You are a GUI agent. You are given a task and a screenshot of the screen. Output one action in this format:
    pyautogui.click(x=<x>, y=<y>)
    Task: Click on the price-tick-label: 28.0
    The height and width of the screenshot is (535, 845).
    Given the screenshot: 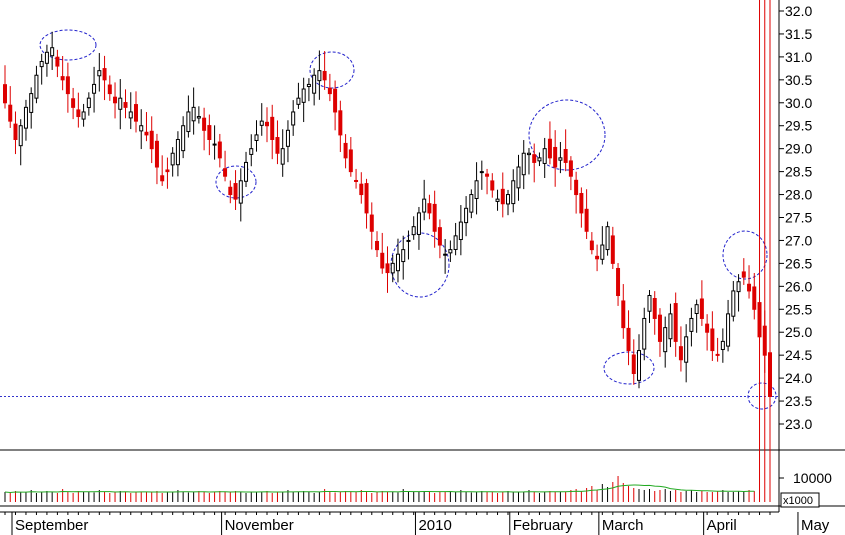 What is the action you would take?
    pyautogui.click(x=798, y=195)
    